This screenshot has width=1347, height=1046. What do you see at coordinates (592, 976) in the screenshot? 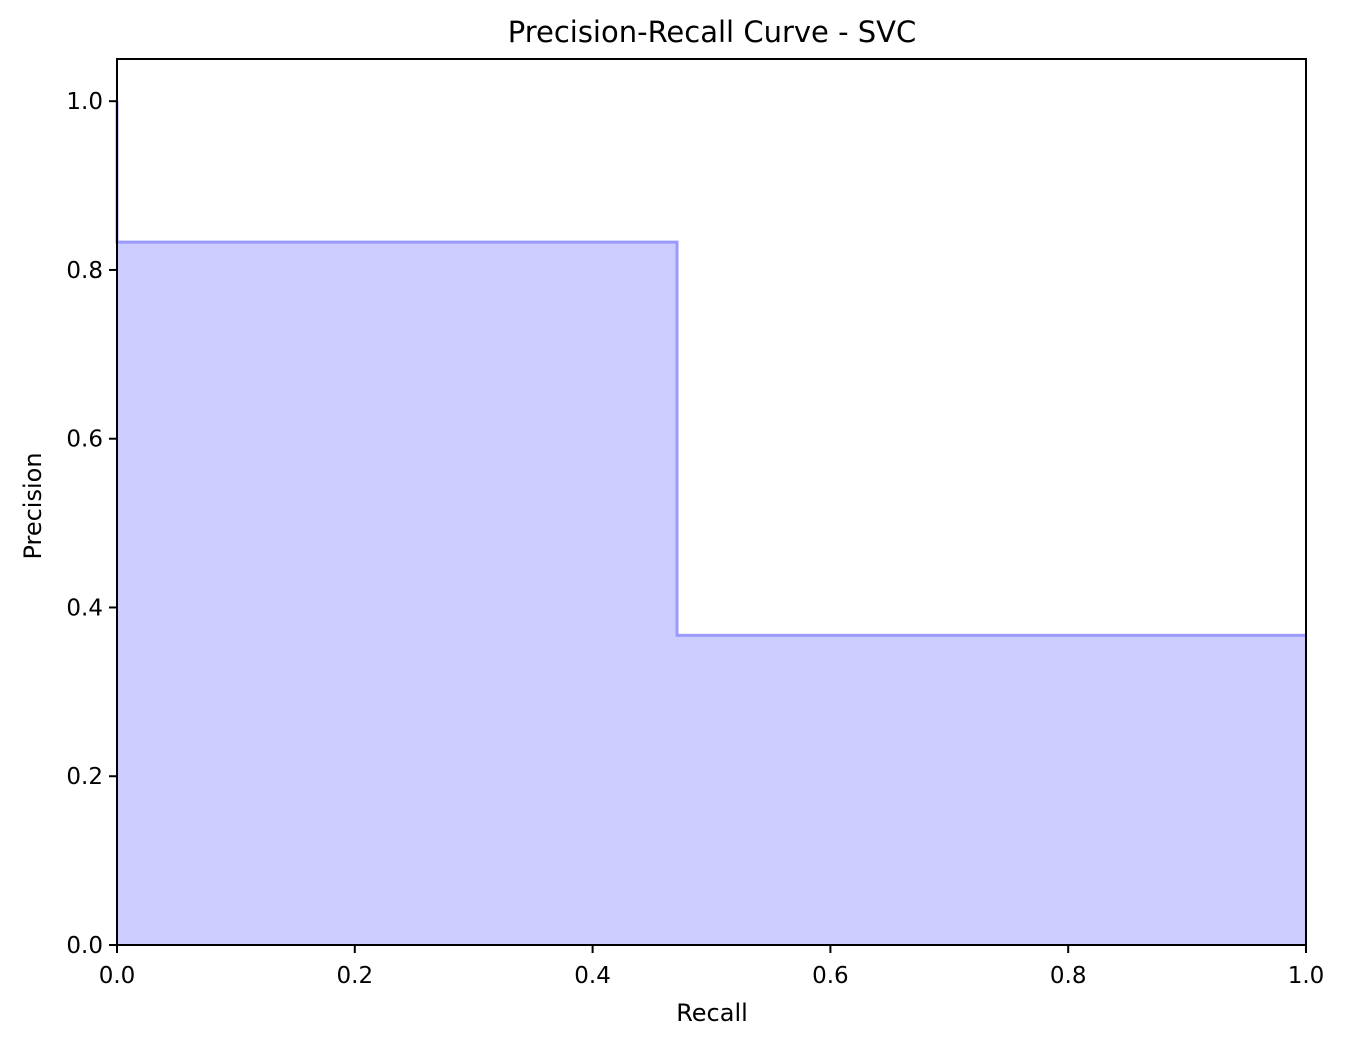
I see `x-tick-label: 0.4` at bounding box center [592, 976].